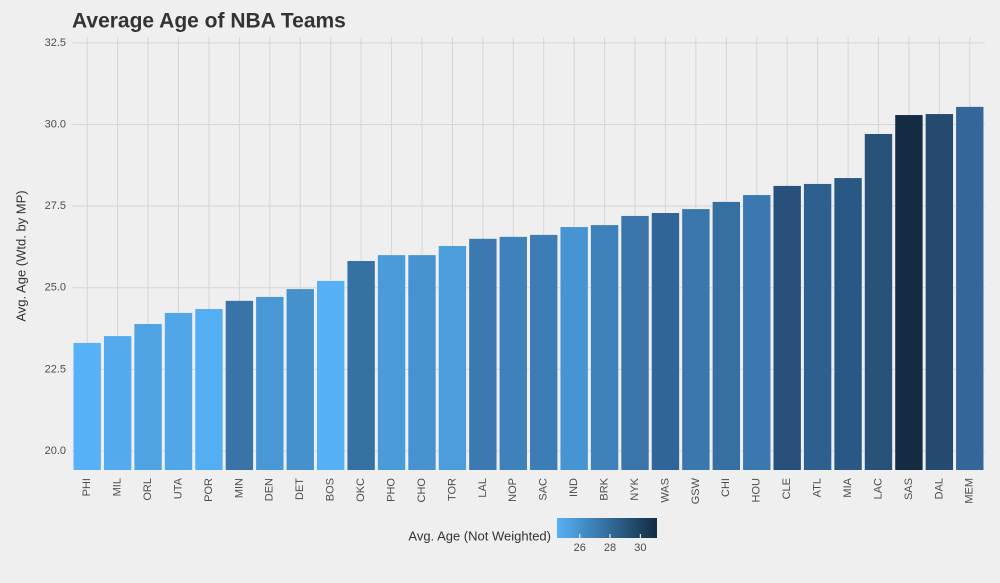 The image size is (1000, 583). Describe the element at coordinates (300, 489) in the screenshot. I see `x-tick-label: DET` at that location.